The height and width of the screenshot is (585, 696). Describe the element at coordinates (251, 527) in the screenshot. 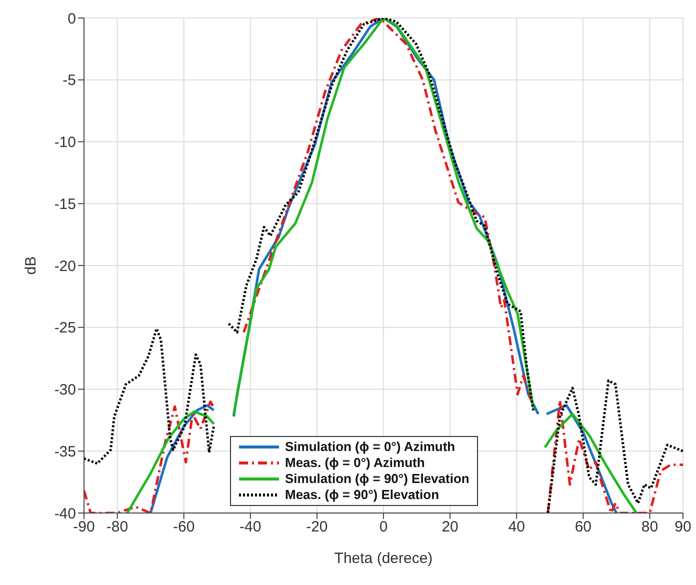

I see `x-tick-label: -40` at that location.